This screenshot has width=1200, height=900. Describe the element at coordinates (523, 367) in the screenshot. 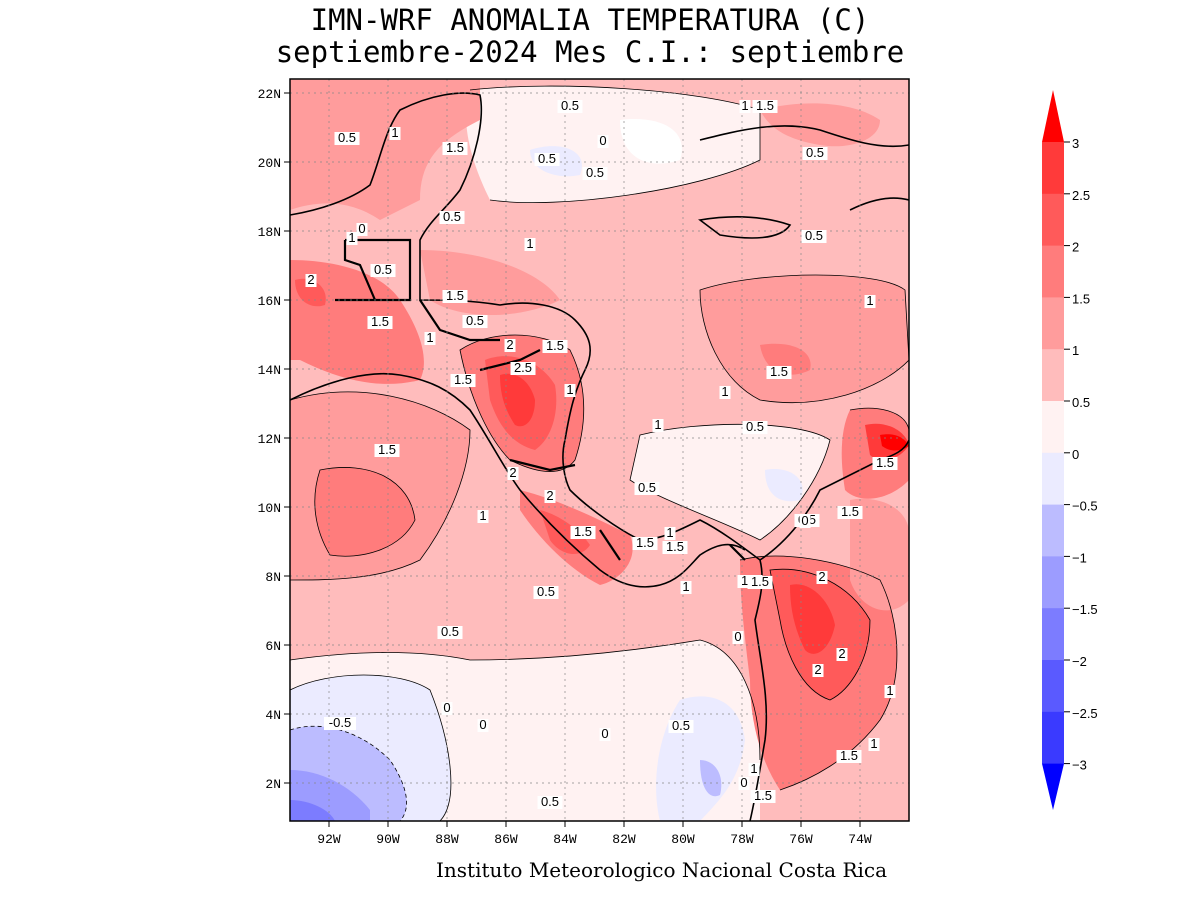

I see `contour-label: 2.5` at that location.